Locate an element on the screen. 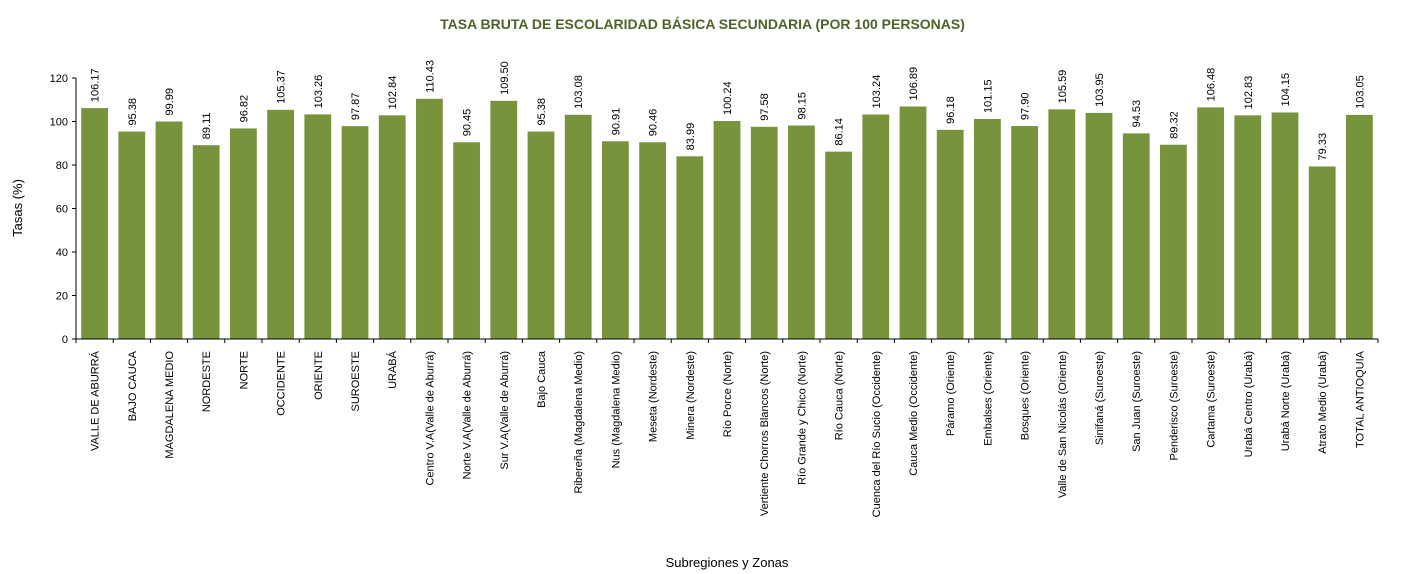 This screenshot has height=574, width=1405. data-label: 103.26 is located at coordinates (319, 92).